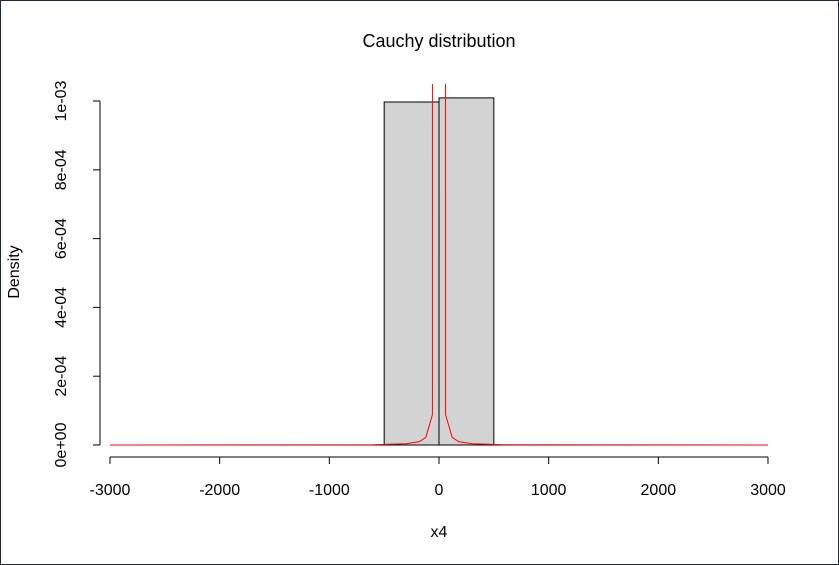 The width and height of the screenshot is (839, 565). What do you see at coordinates (549, 490) in the screenshot?
I see `x-tick-label: 1000` at bounding box center [549, 490].